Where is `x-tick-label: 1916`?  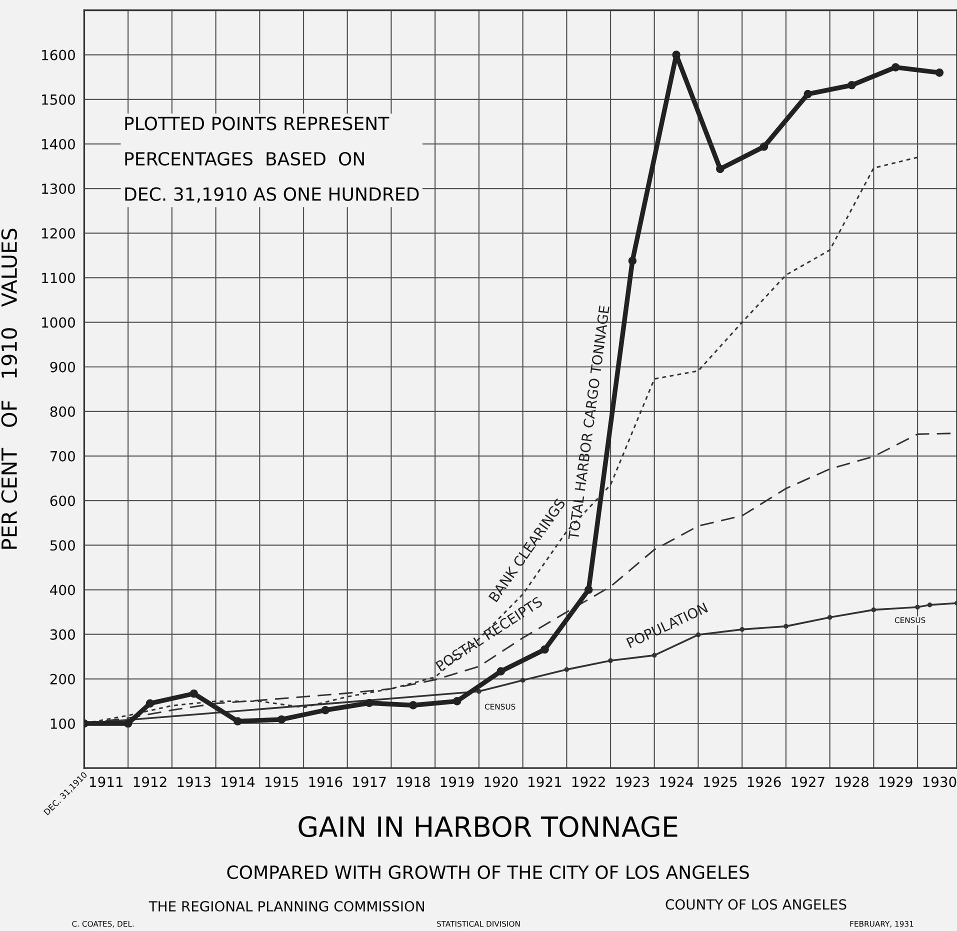
x-tick-label: 1916 is located at coordinates (325, 782).